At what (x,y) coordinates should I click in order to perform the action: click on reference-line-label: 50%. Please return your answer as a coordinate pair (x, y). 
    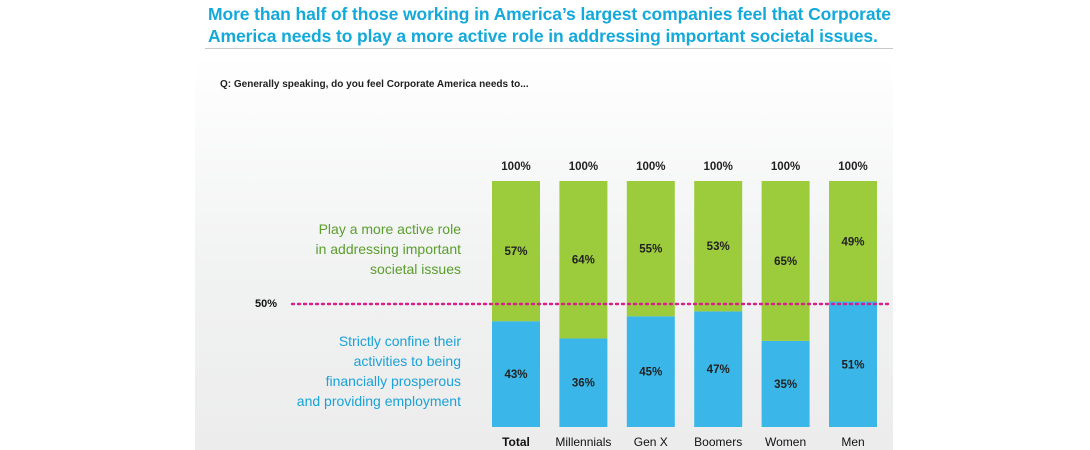
    Looking at the image, I should click on (266, 304).